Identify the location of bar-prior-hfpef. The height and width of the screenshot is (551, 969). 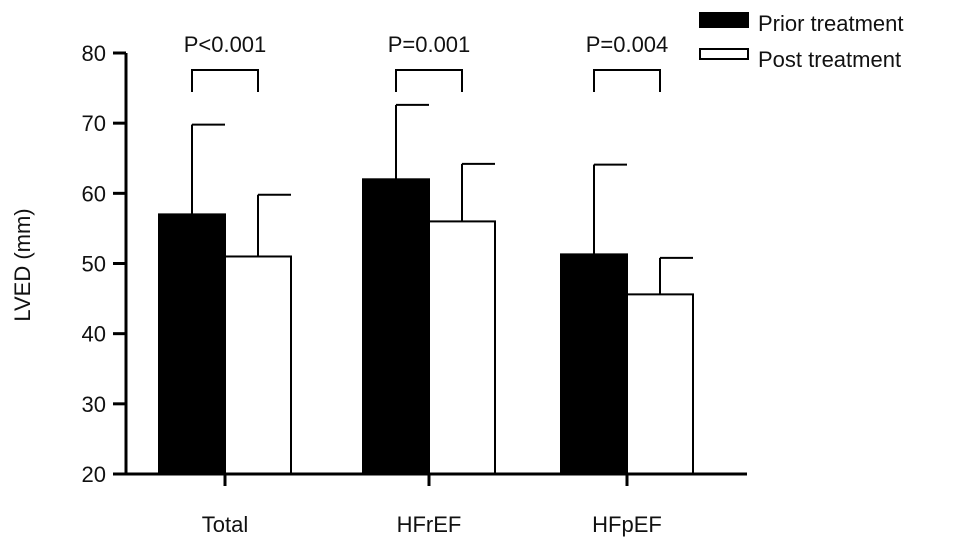
(594, 364).